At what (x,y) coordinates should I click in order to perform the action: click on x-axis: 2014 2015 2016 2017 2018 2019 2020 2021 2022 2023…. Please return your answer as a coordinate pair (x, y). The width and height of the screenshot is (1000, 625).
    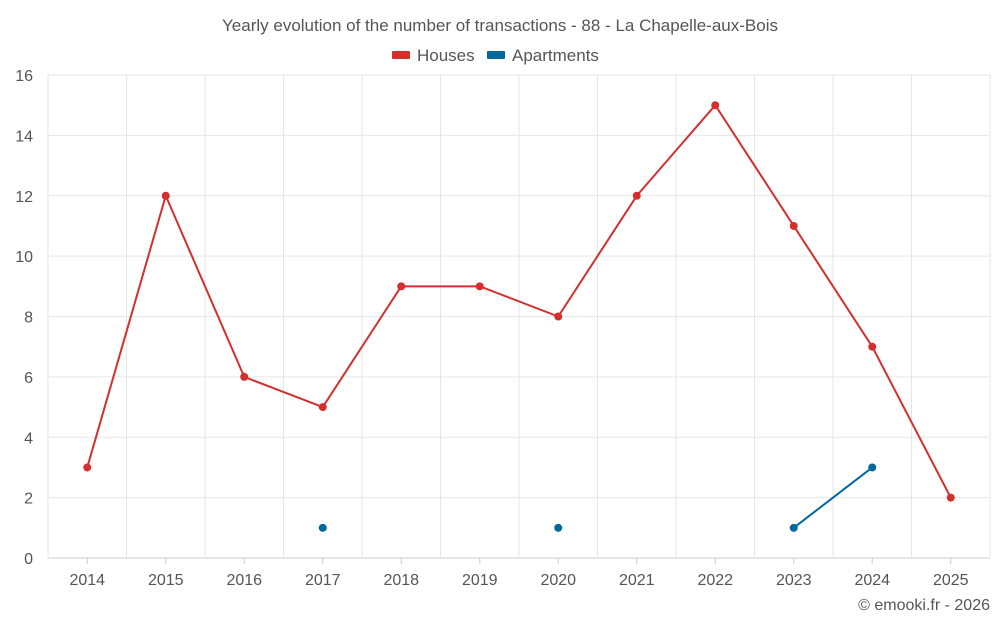
    Looking at the image, I should click on (519, 573).